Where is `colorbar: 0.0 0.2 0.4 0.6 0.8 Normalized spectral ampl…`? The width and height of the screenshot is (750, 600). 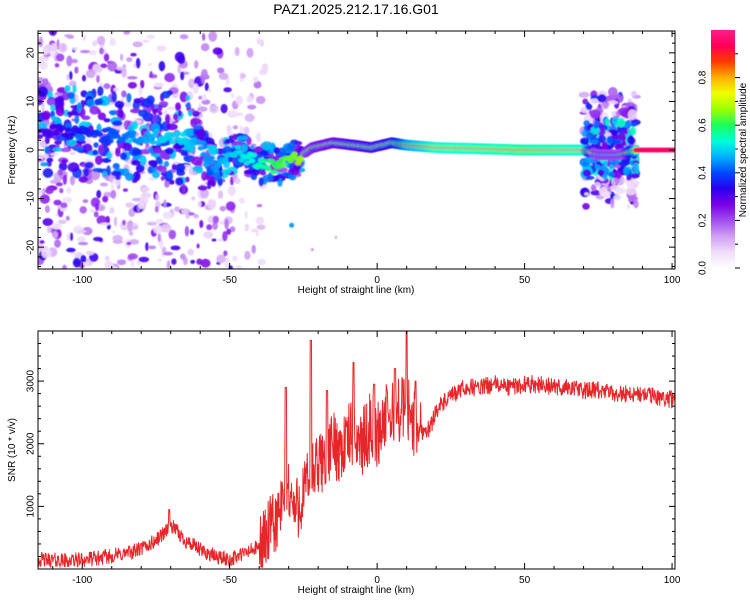
colorbar: 0.0 0.2 0.4 0.6 0.8 Normalized spectral ampl… is located at coordinates (723, 152).